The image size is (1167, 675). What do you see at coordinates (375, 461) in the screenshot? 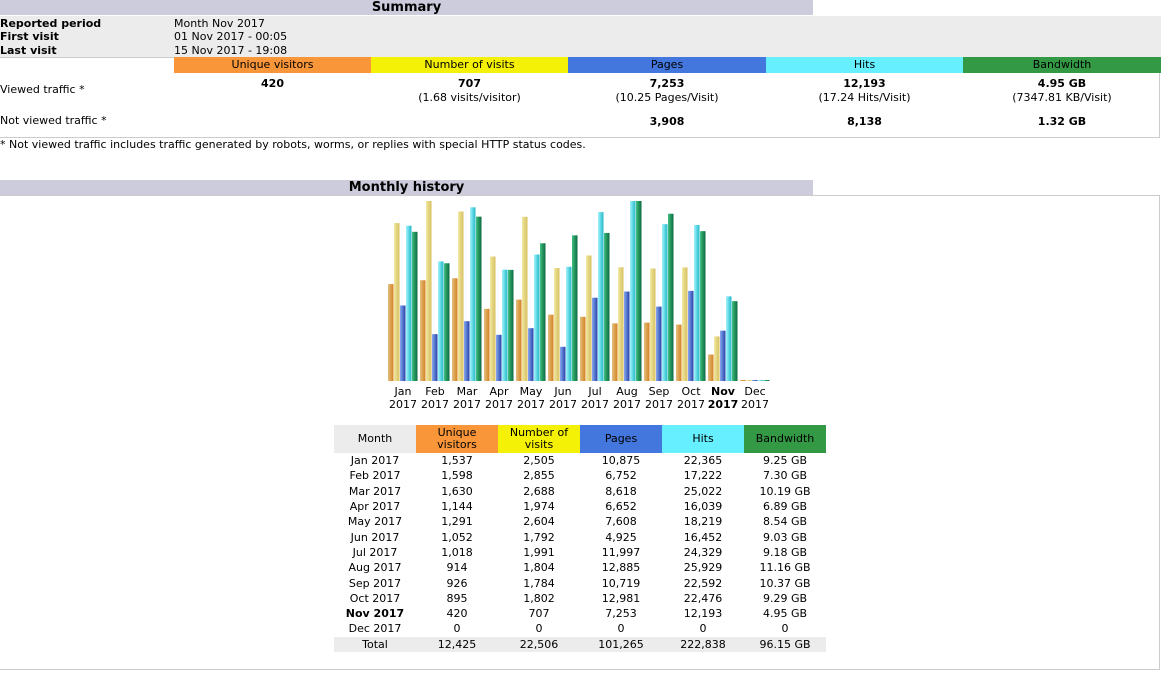
I see `row-month: Jan 2017` at bounding box center [375, 461].